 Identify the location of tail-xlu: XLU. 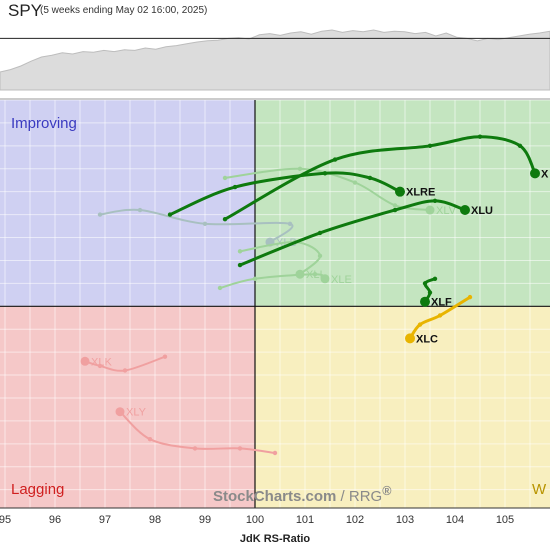
(365, 233).